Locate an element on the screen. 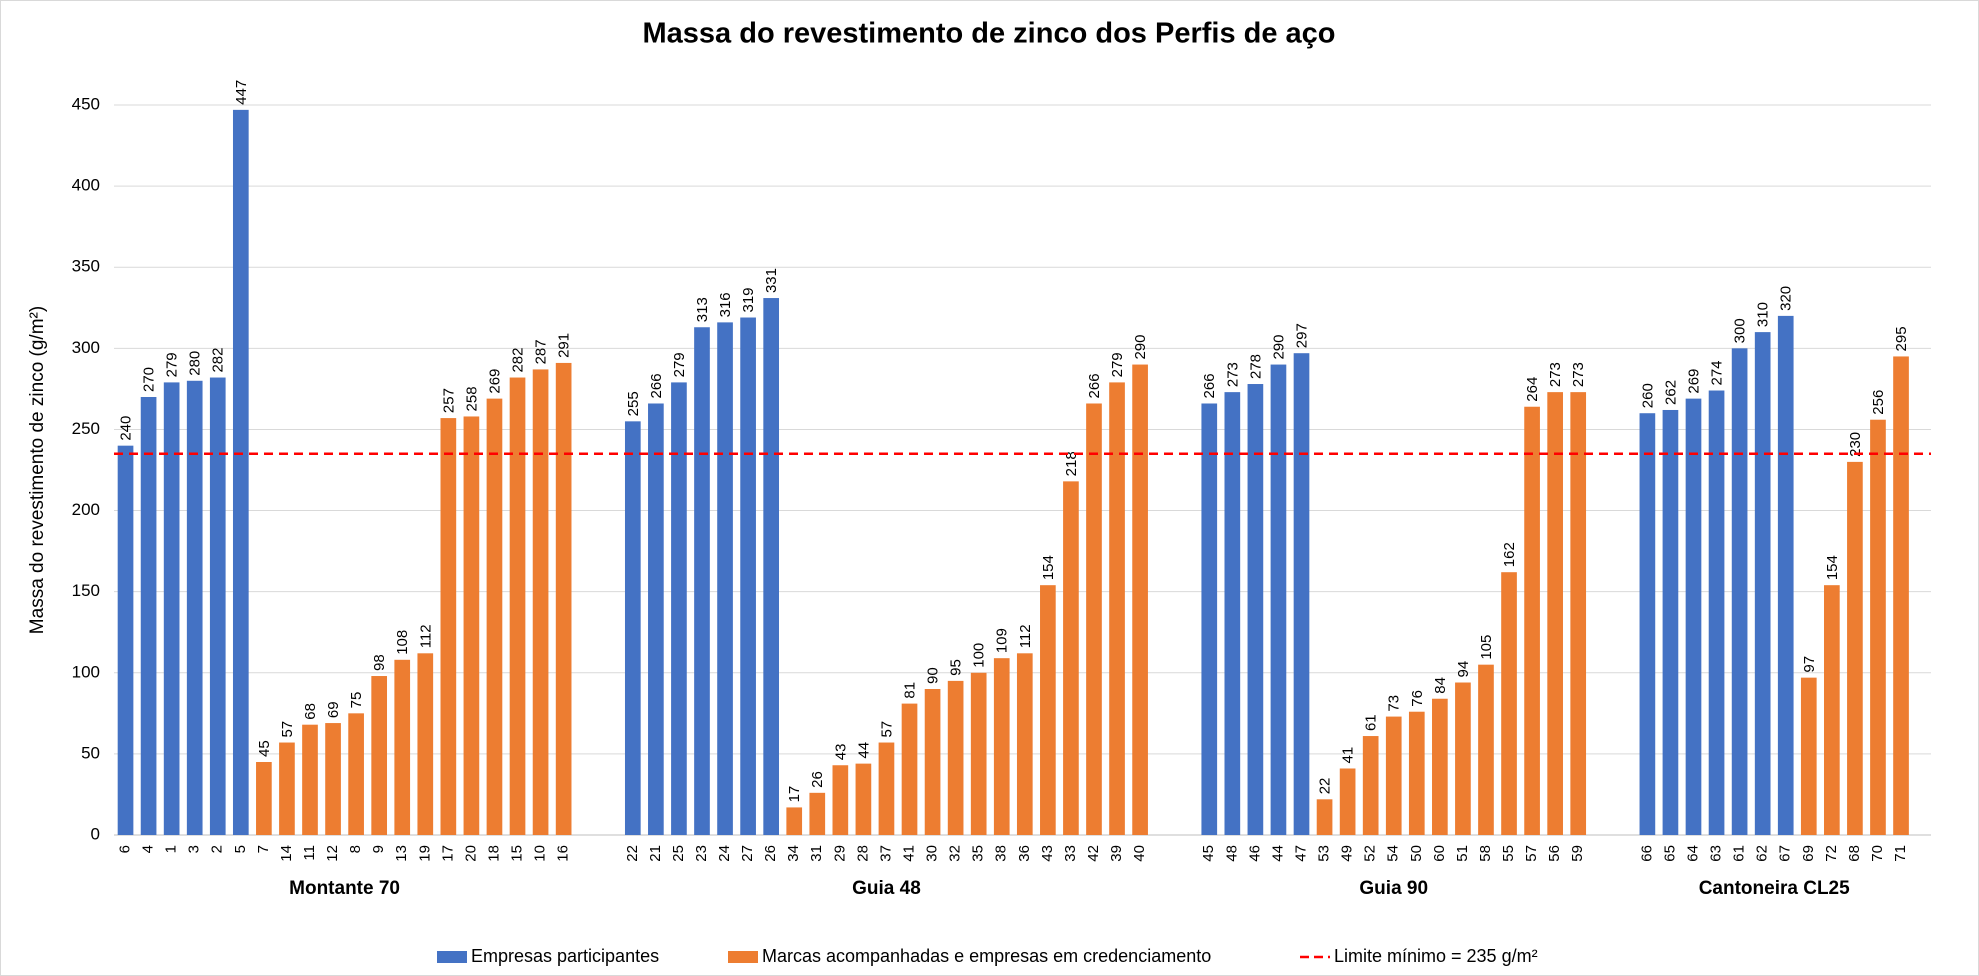 The width and height of the screenshot is (1979, 976). x-tick-label: 53 is located at coordinates (1324, 853).